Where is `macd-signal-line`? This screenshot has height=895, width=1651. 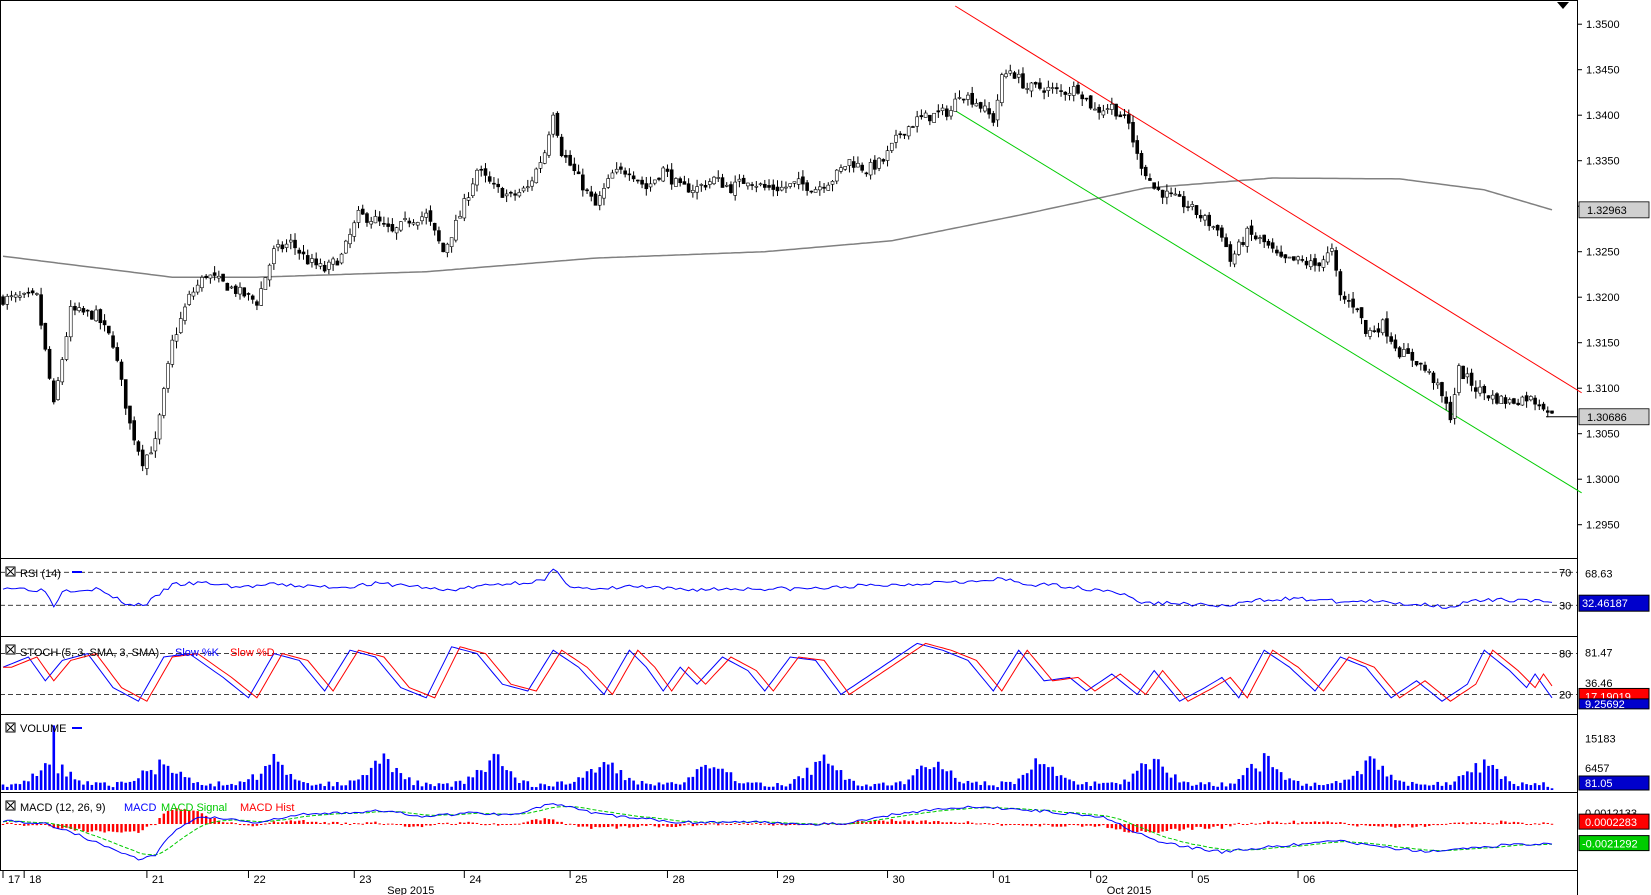
macd-signal-line is located at coordinates (777, 831).